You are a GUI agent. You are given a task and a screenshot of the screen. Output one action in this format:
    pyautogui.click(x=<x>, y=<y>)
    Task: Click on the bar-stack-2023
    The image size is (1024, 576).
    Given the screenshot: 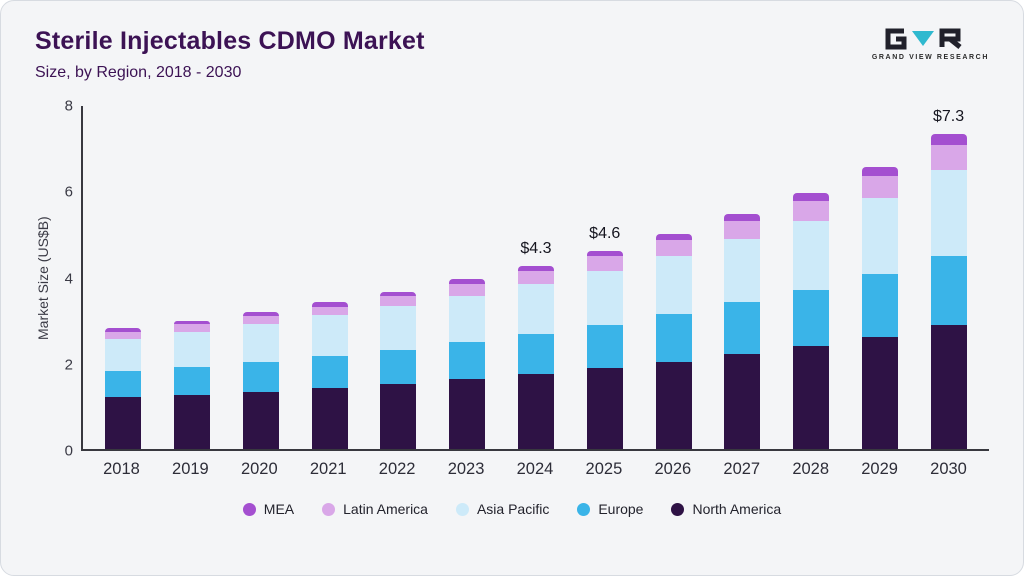 What is the action you would take?
    pyautogui.click(x=467, y=363)
    